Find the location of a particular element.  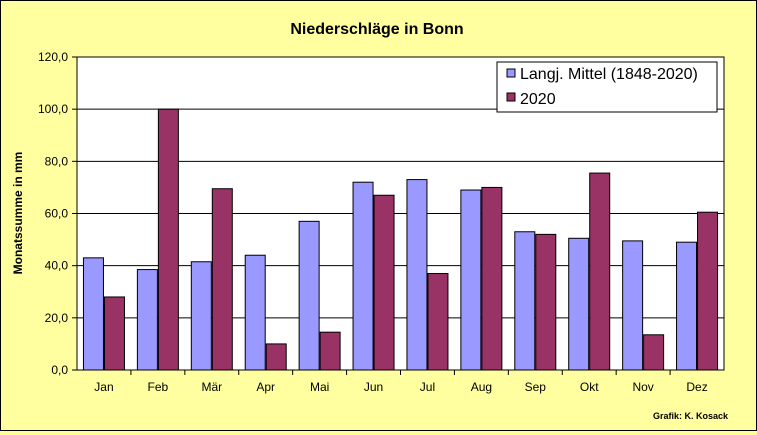

x-tick-label: Dez is located at coordinates (696, 387).